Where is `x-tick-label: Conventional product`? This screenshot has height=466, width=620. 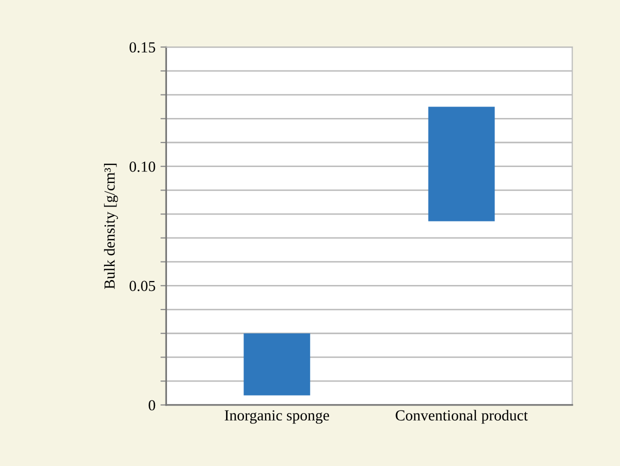
x-tick-label: Conventional product is located at coordinates (462, 417).